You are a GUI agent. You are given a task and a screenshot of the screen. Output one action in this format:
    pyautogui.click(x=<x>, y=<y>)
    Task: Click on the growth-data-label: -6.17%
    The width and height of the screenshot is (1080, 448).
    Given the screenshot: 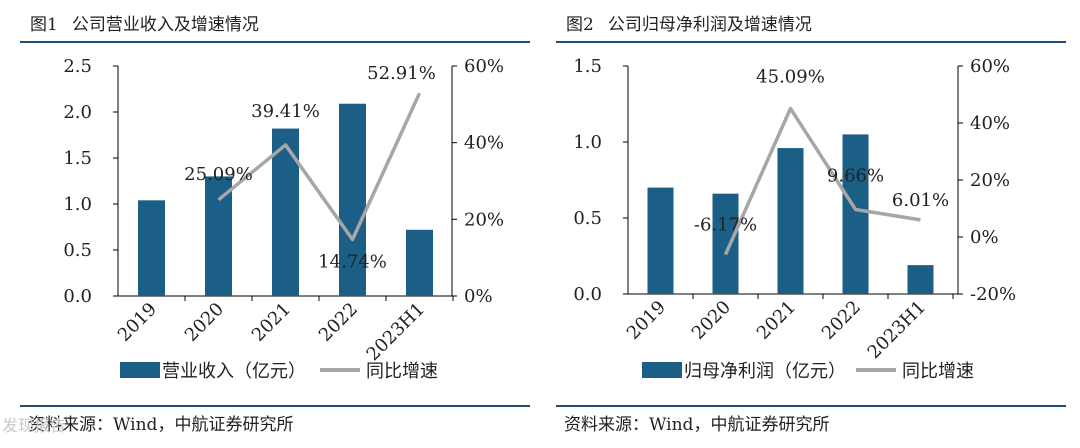 What is the action you would take?
    pyautogui.click(x=725, y=225)
    